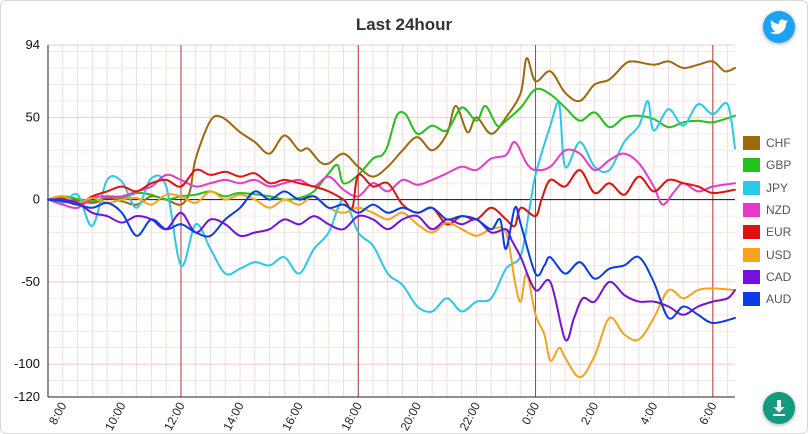 The height and width of the screenshot is (434, 808). Describe the element at coordinates (27, 363) in the screenshot. I see `y-tick-label: -100` at that location.